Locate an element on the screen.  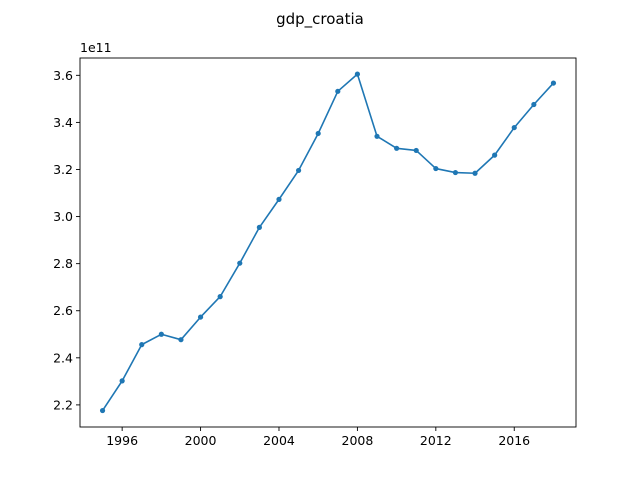
y-tick-label: 3.0 is located at coordinates (63, 216).